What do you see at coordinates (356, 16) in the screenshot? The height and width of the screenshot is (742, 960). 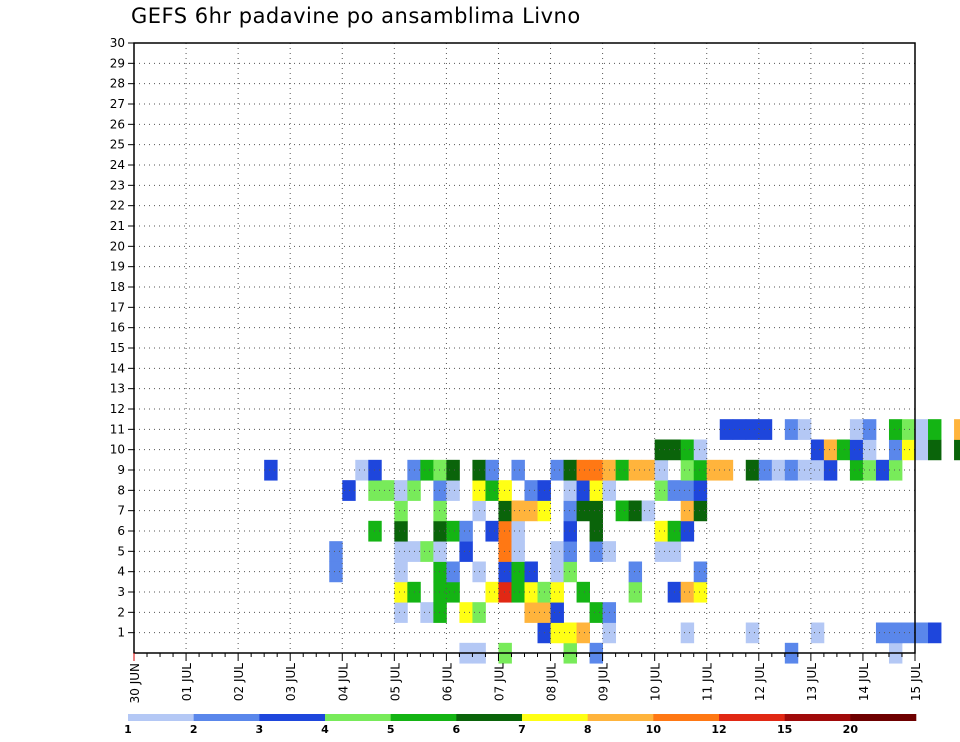 I see `chart-title: GEFS 6hr padavine po ansamblima Livno` at bounding box center [356, 16].